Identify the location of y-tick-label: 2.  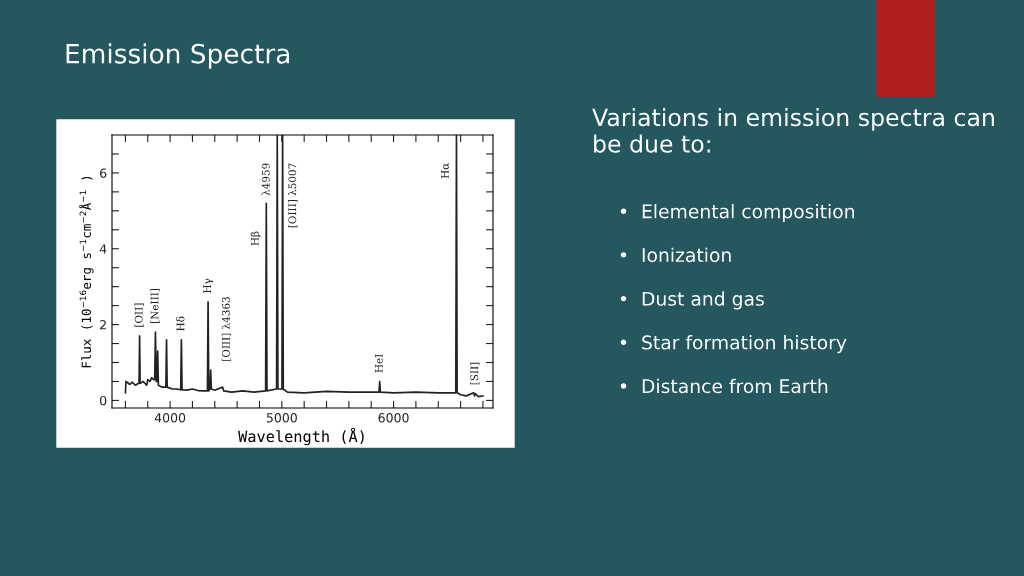
(103, 325).